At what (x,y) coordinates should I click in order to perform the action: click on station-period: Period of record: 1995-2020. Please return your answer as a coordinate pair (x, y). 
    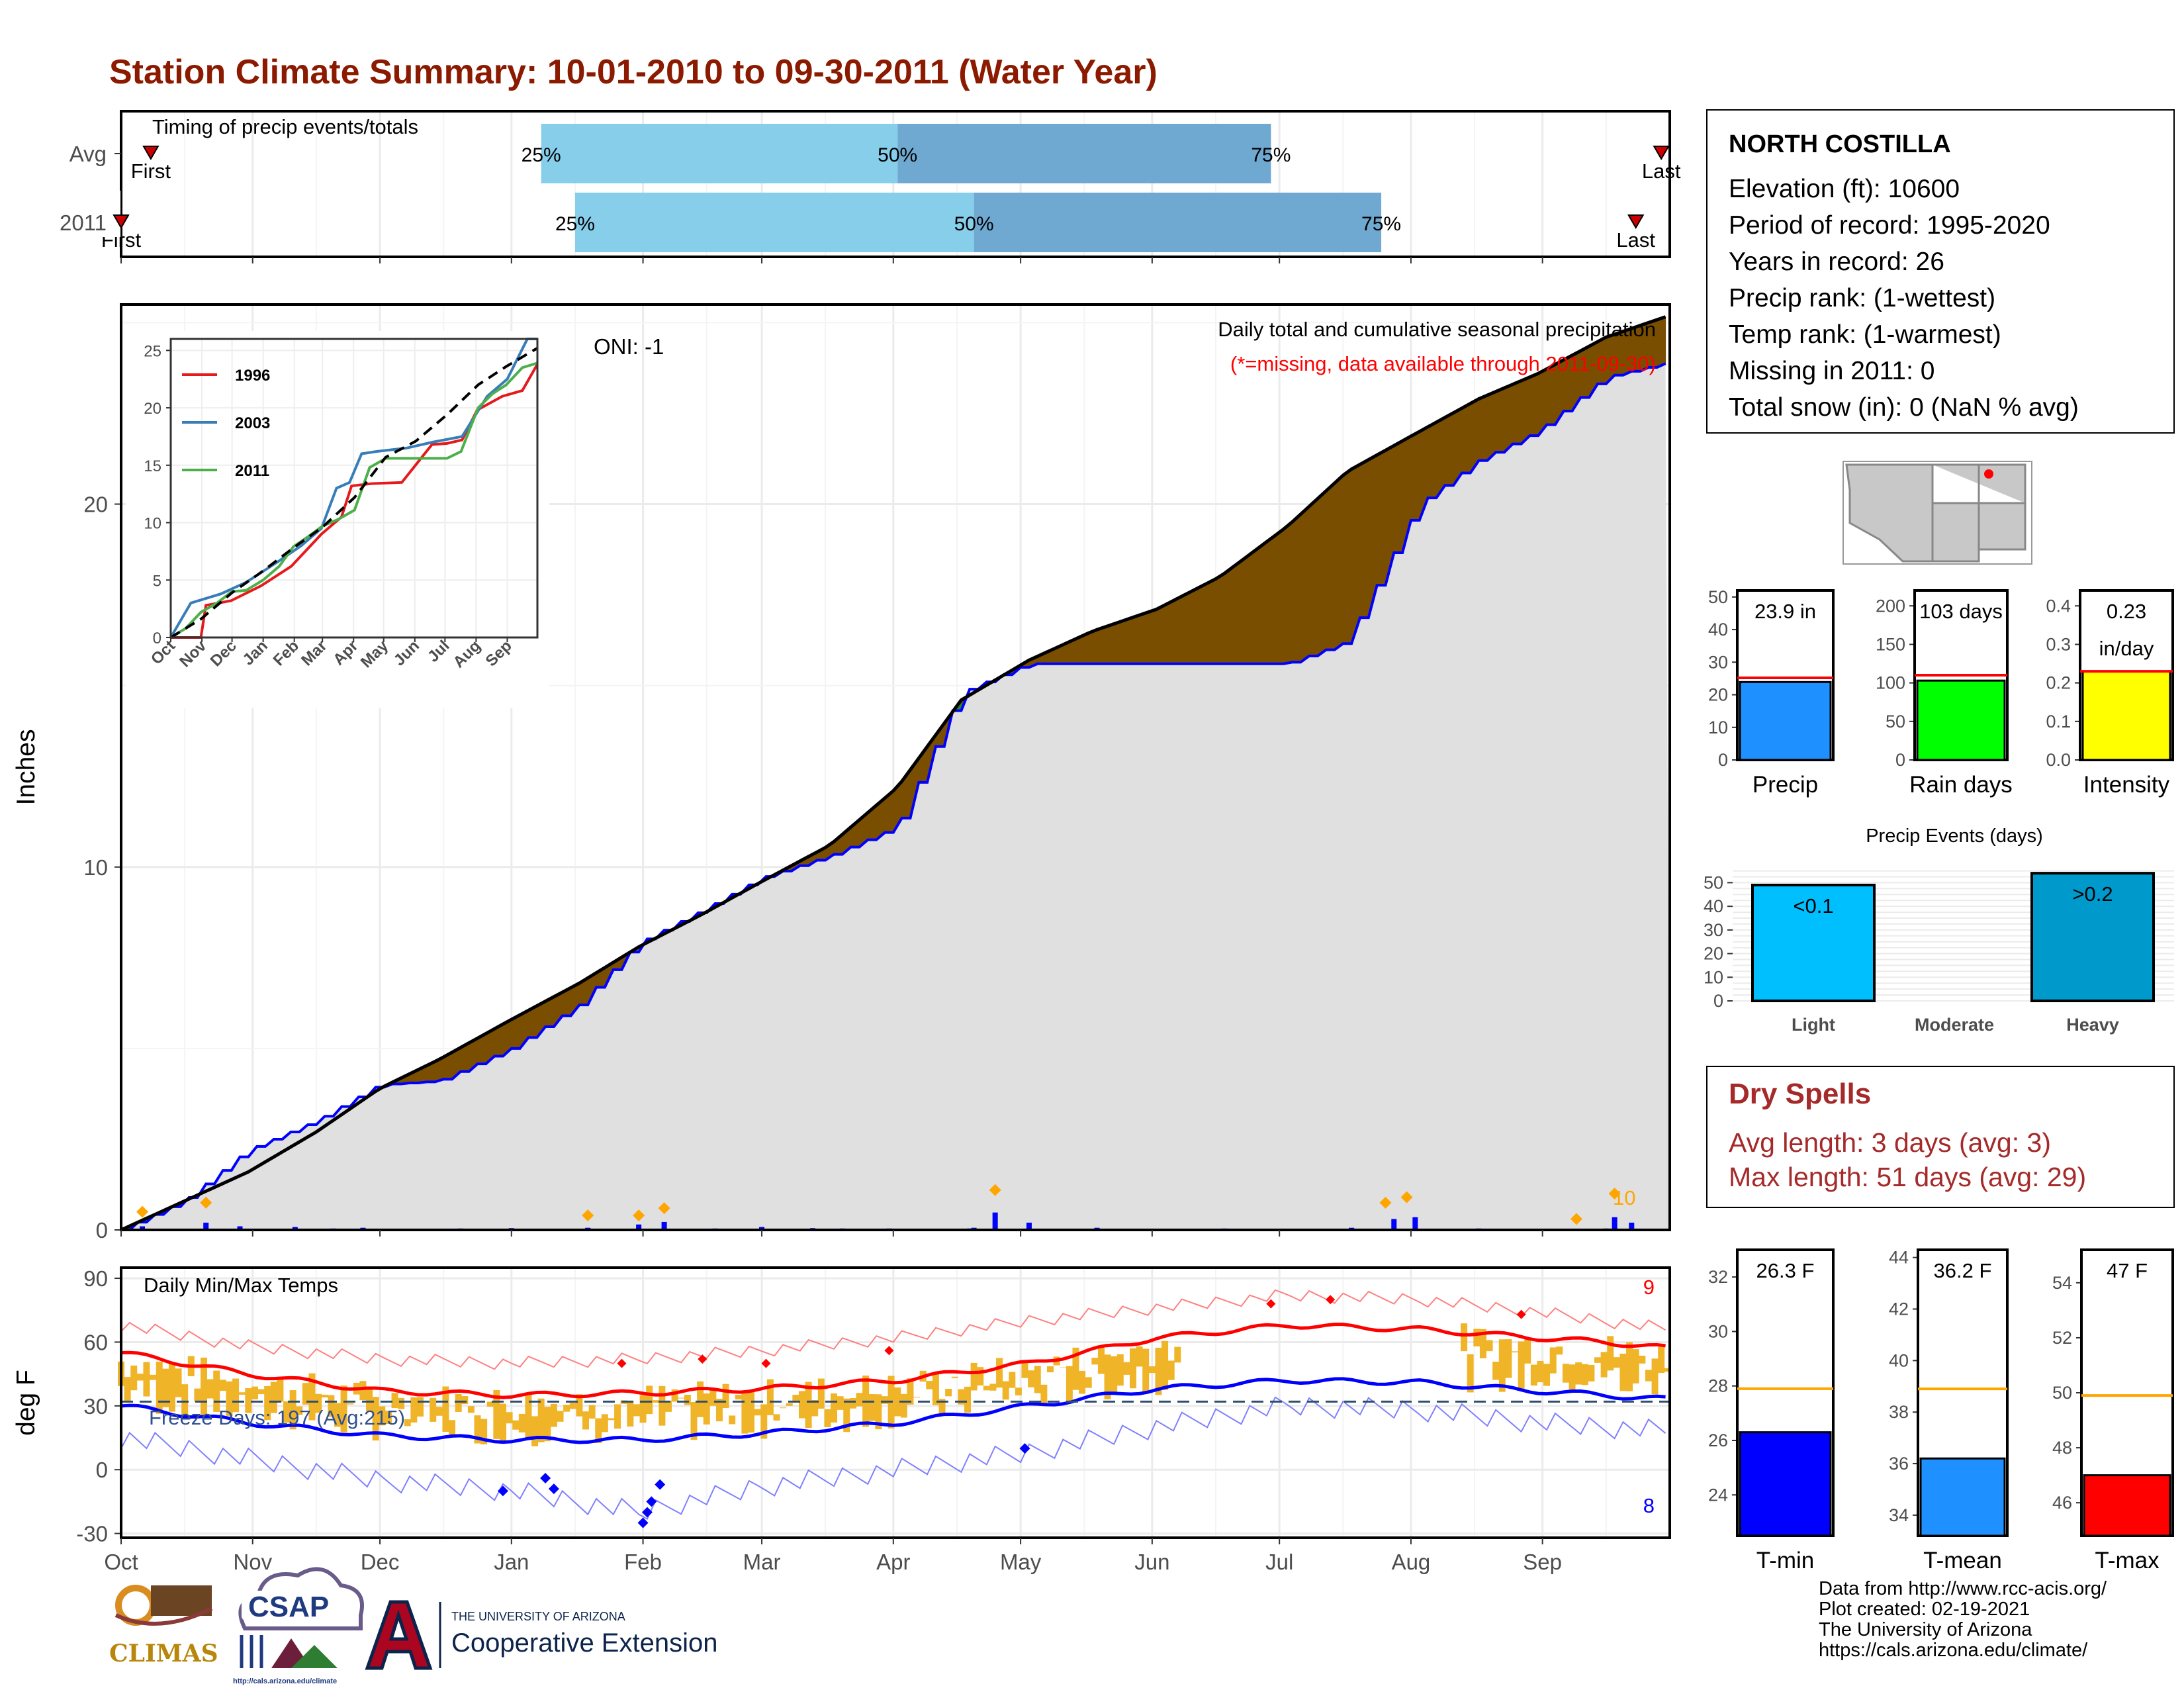
    Looking at the image, I should click on (1889, 225).